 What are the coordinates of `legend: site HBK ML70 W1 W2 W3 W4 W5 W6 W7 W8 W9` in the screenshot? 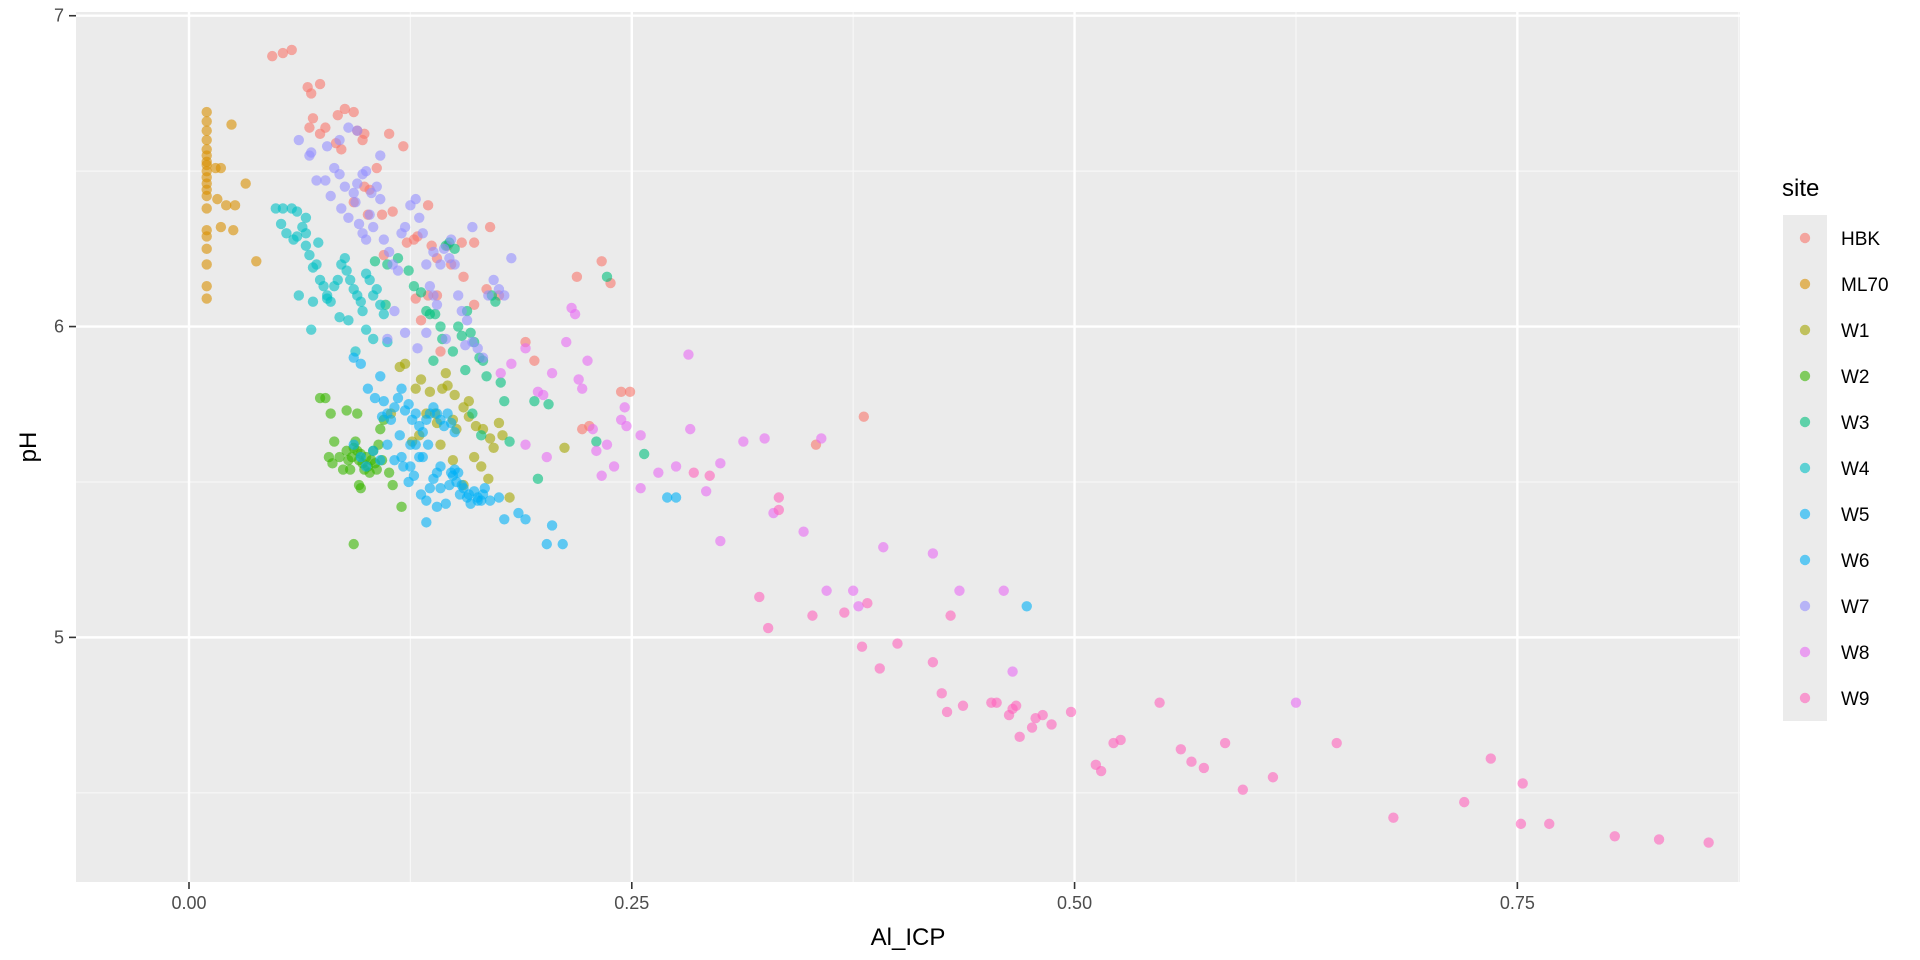 It's located at (1835, 448).